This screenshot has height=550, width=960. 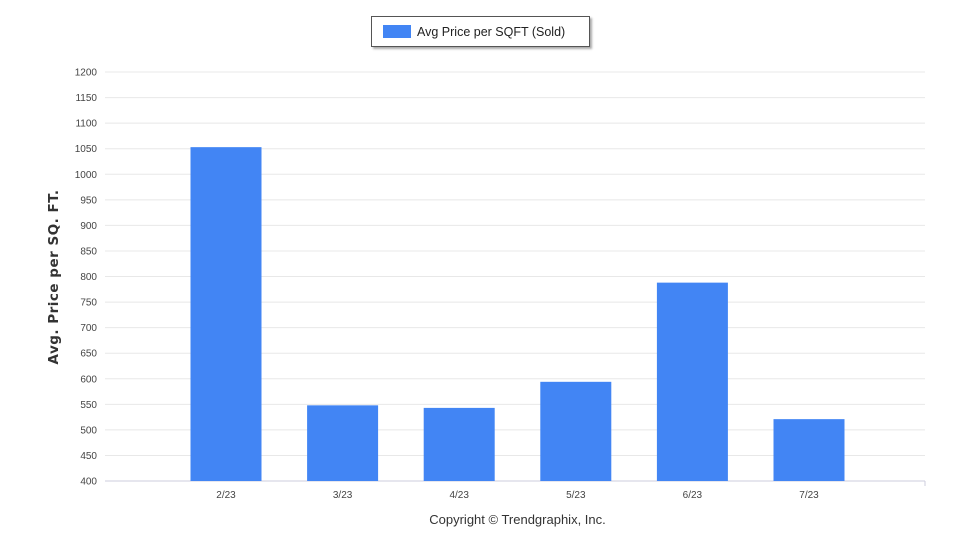 What do you see at coordinates (88, 354) in the screenshot?
I see `y-tick-label: 650` at bounding box center [88, 354].